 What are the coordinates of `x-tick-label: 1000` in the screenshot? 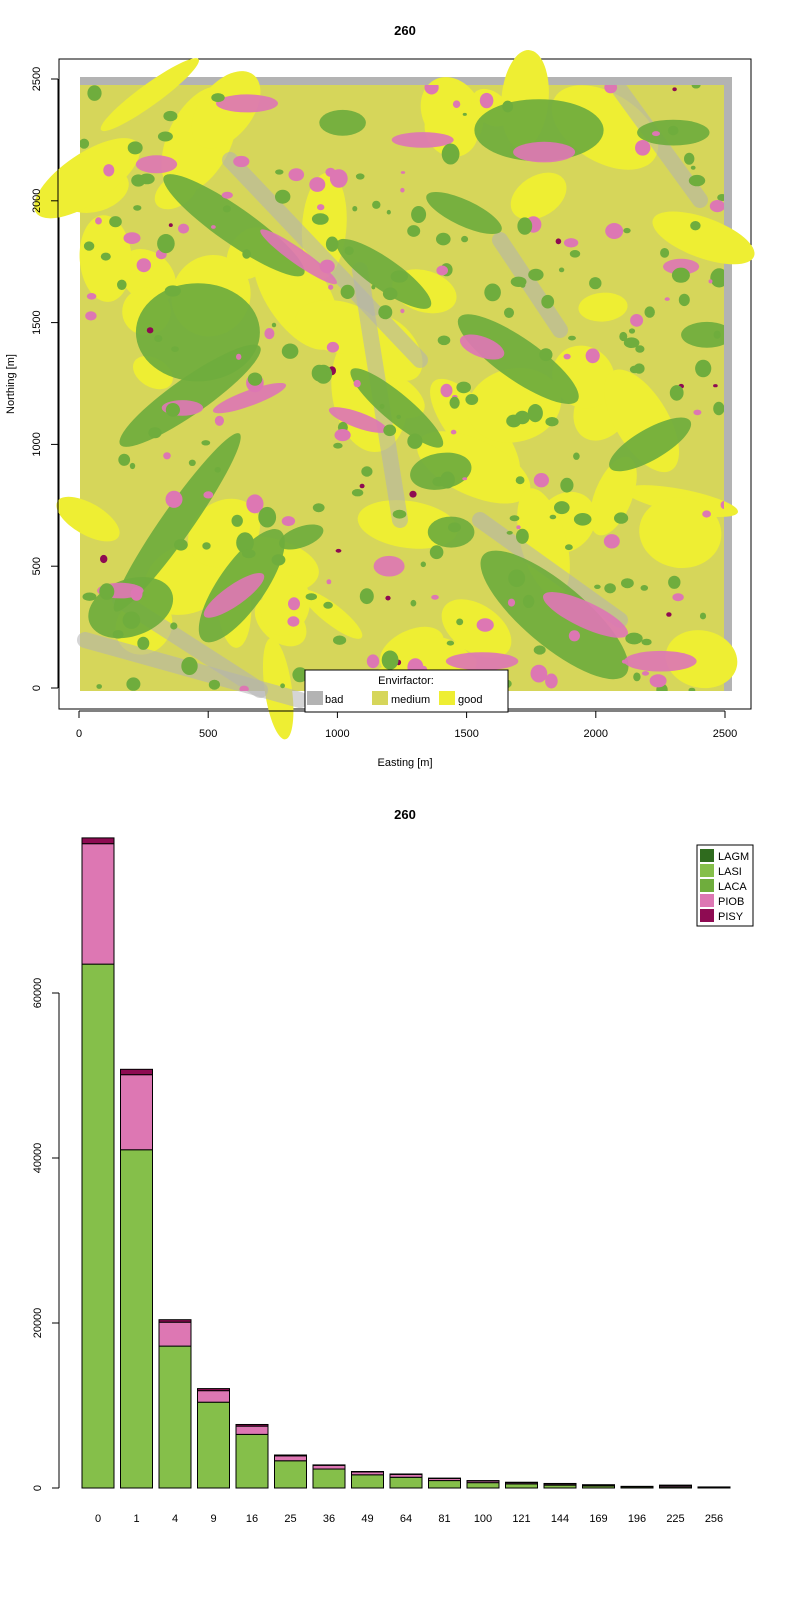 It's located at (337, 734).